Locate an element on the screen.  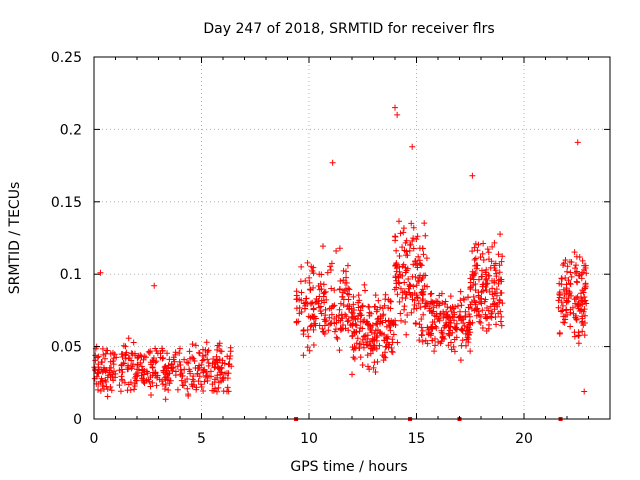
y-tick-label: 0.05 is located at coordinates (66, 348).